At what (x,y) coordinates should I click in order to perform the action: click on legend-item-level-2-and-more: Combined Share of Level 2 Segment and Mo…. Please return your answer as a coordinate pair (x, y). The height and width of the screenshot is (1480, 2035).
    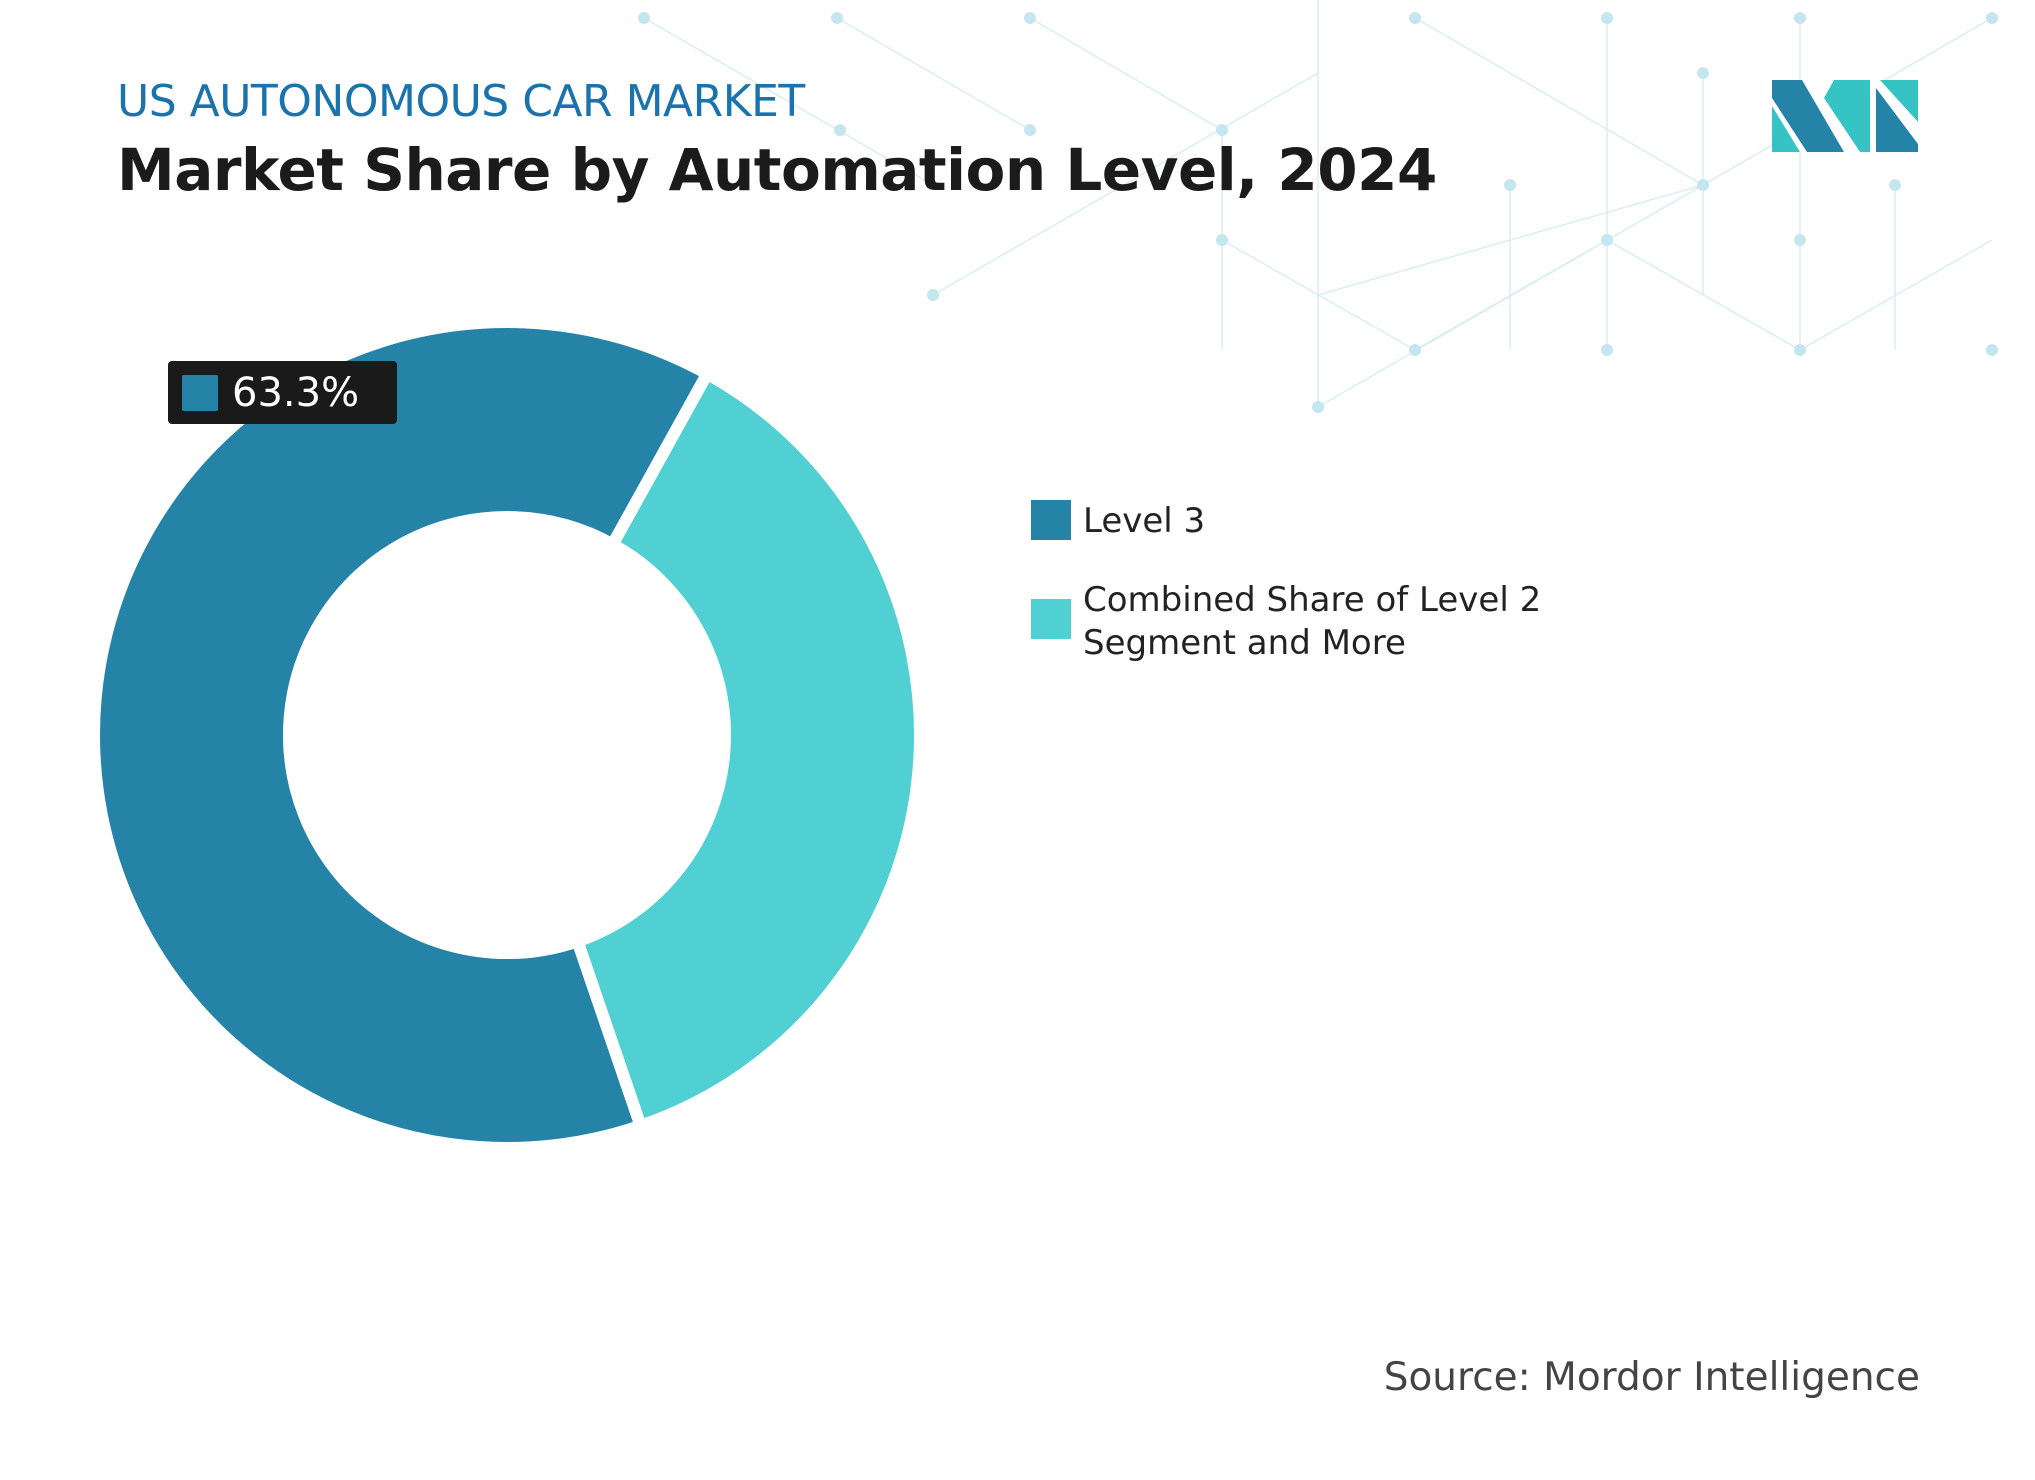
    Looking at the image, I should click on (1317, 622).